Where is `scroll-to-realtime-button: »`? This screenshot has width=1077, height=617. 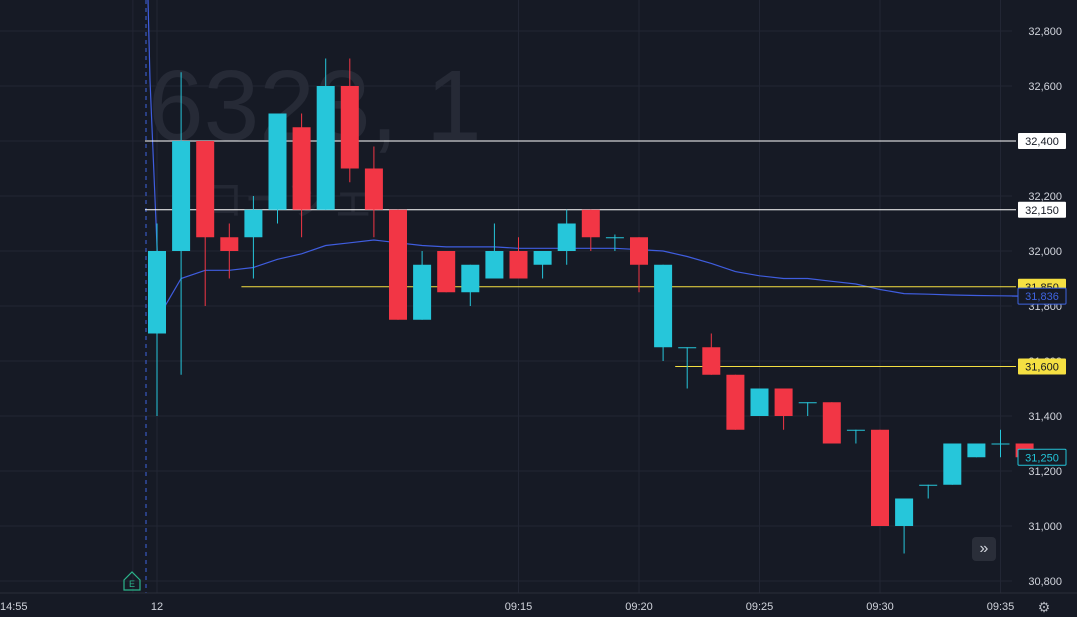
scroll-to-realtime-button: » is located at coordinates (984, 549).